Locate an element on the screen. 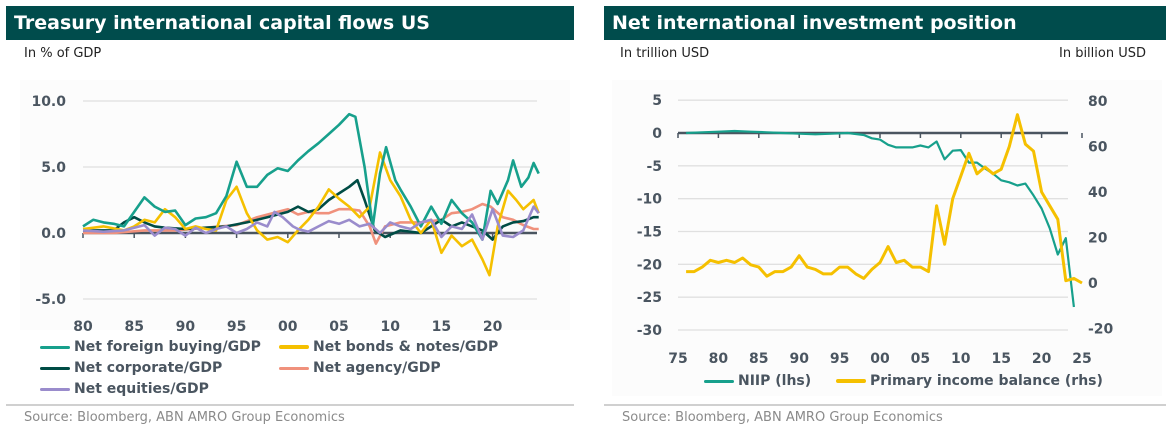 The image size is (1172, 440). legend-label: NIIP (lhs) is located at coordinates (775, 381).